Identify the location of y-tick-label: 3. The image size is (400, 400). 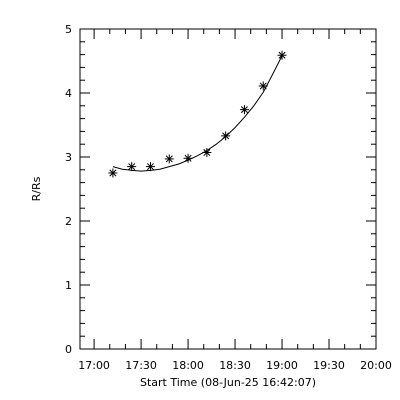
(68, 157).